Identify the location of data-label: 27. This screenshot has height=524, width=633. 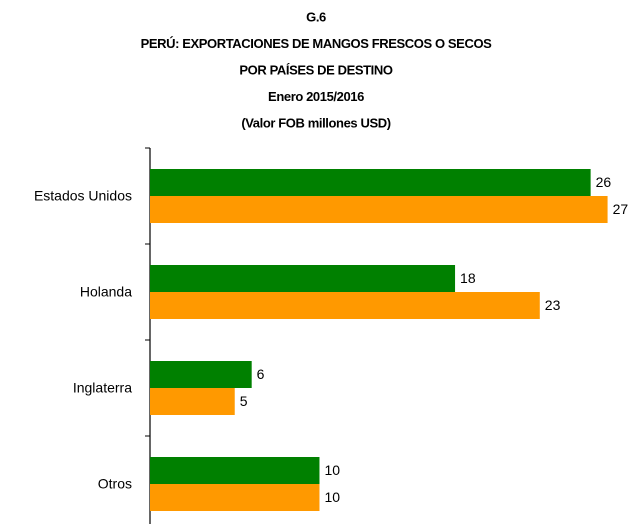
(621, 209).